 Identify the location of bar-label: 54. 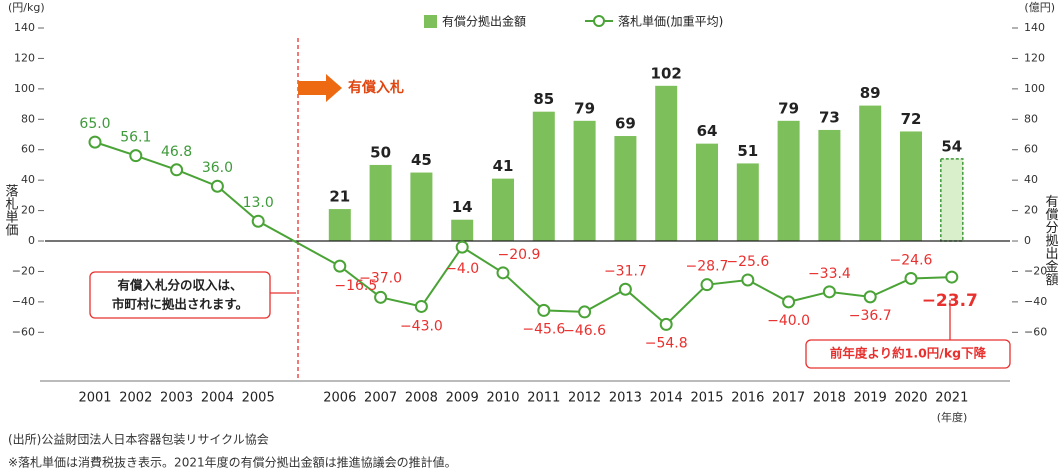
(951, 146).